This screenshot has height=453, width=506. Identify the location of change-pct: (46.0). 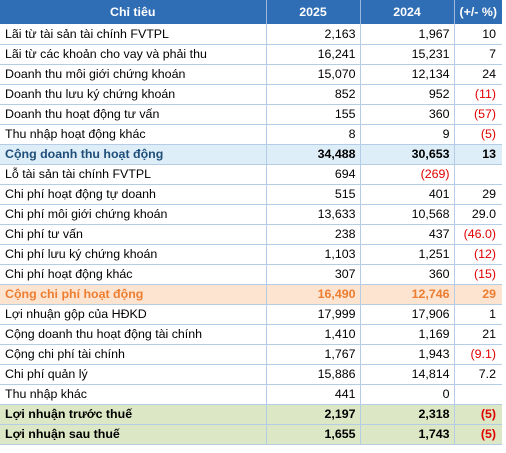
(478, 234).